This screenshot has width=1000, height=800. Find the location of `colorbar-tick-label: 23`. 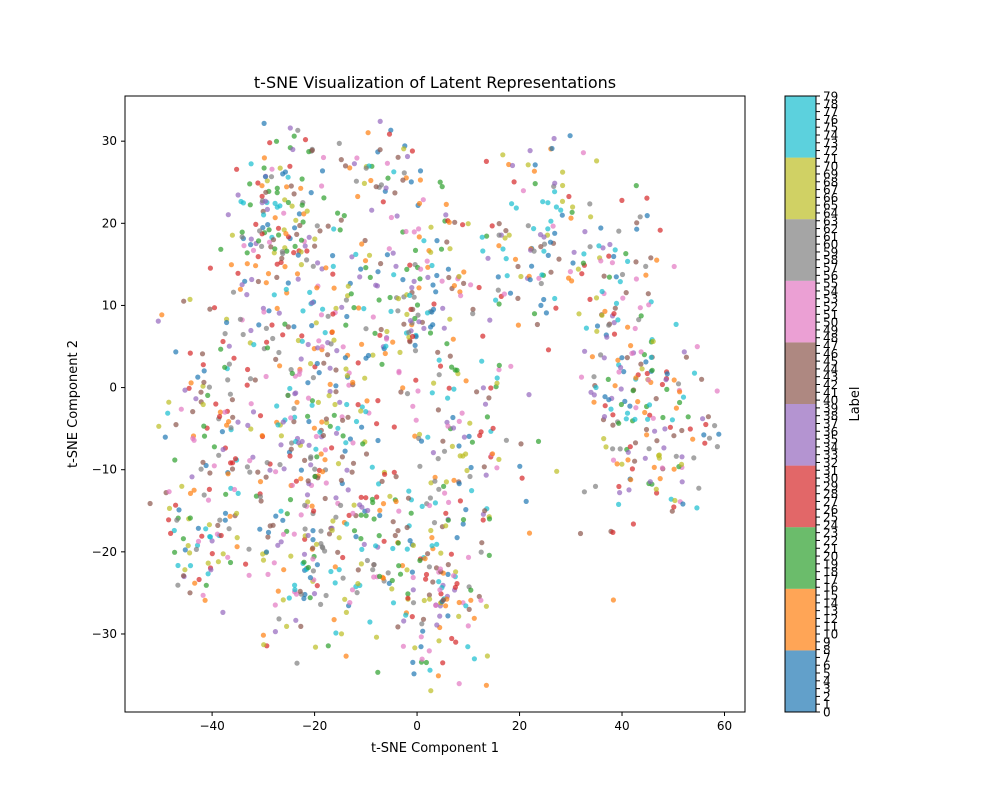

colorbar-tick-label: 23 is located at coordinates (830, 533).